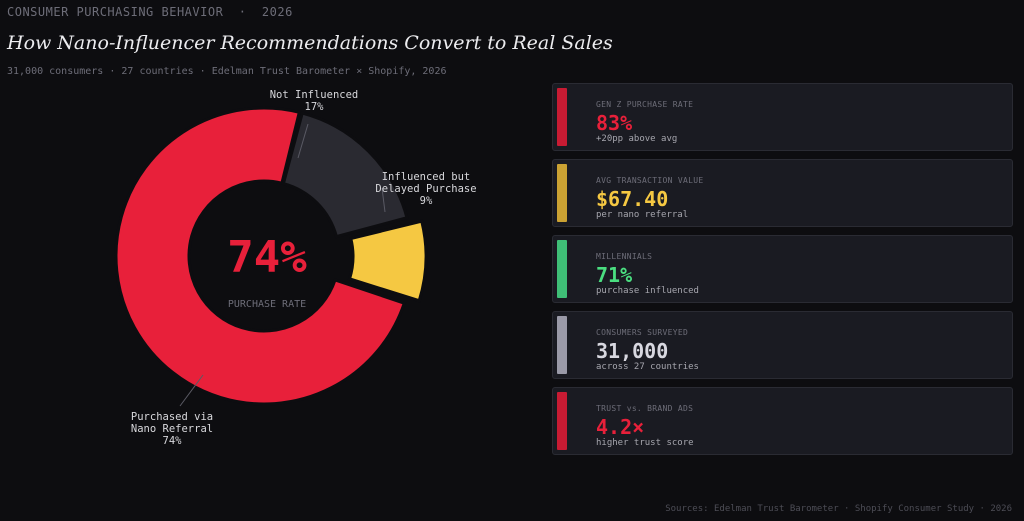 This screenshot has height=521, width=1024. Describe the element at coordinates (173, 441) in the screenshot. I see `slice-value-label: 74%` at that location.